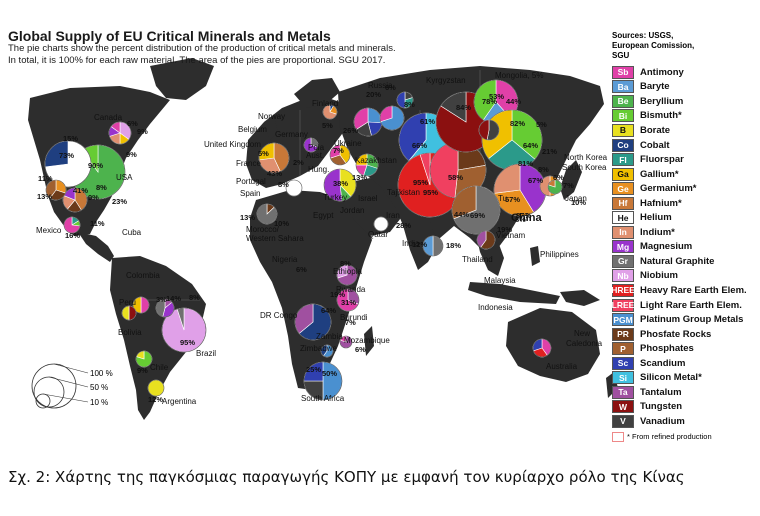 This screenshot has height=516, width=760. What do you see at coordinates (685, 348) in the screenshot?
I see `legend-item-phosphates: P Phosphates` at bounding box center [685, 348].